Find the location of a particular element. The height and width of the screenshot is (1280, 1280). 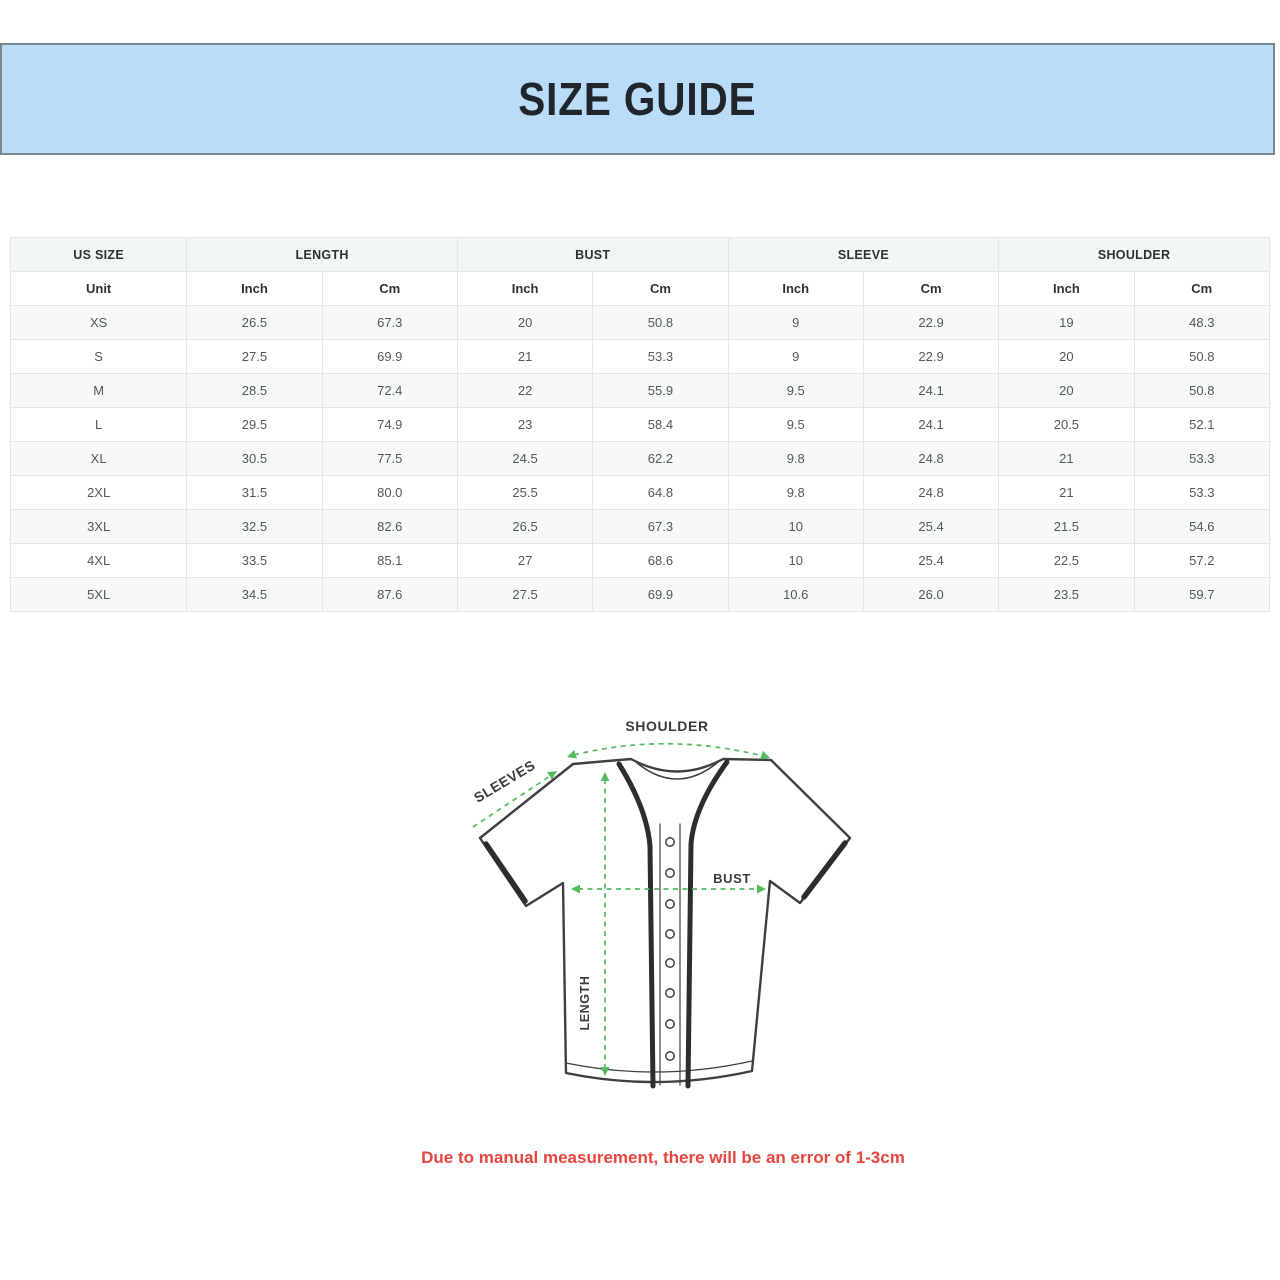

jersey-diagram-svg: SHOULDER SLEEVES BUST LENGTH is located at coordinates (661, 903).